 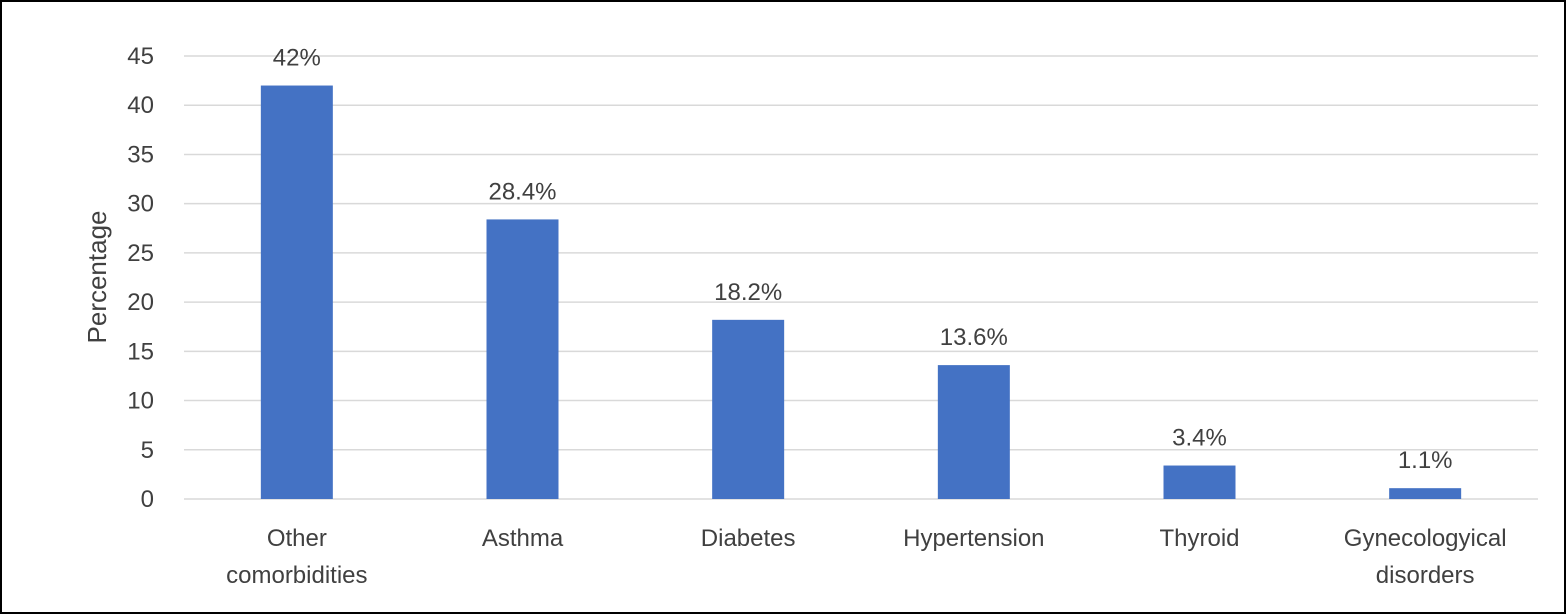 What do you see at coordinates (147, 450) in the screenshot?
I see `y-tick-label: 5` at bounding box center [147, 450].